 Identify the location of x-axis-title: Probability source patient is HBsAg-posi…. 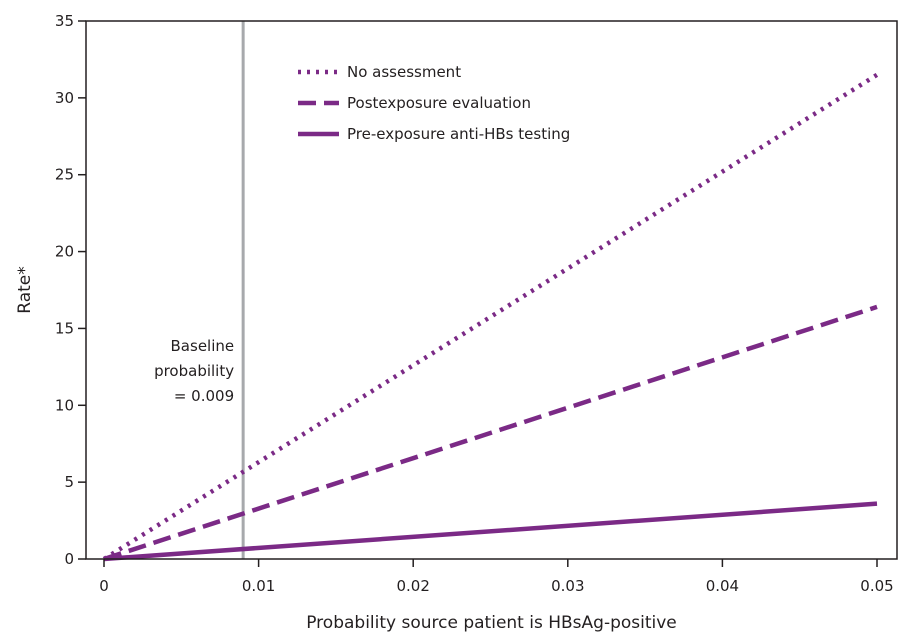
(491, 622).